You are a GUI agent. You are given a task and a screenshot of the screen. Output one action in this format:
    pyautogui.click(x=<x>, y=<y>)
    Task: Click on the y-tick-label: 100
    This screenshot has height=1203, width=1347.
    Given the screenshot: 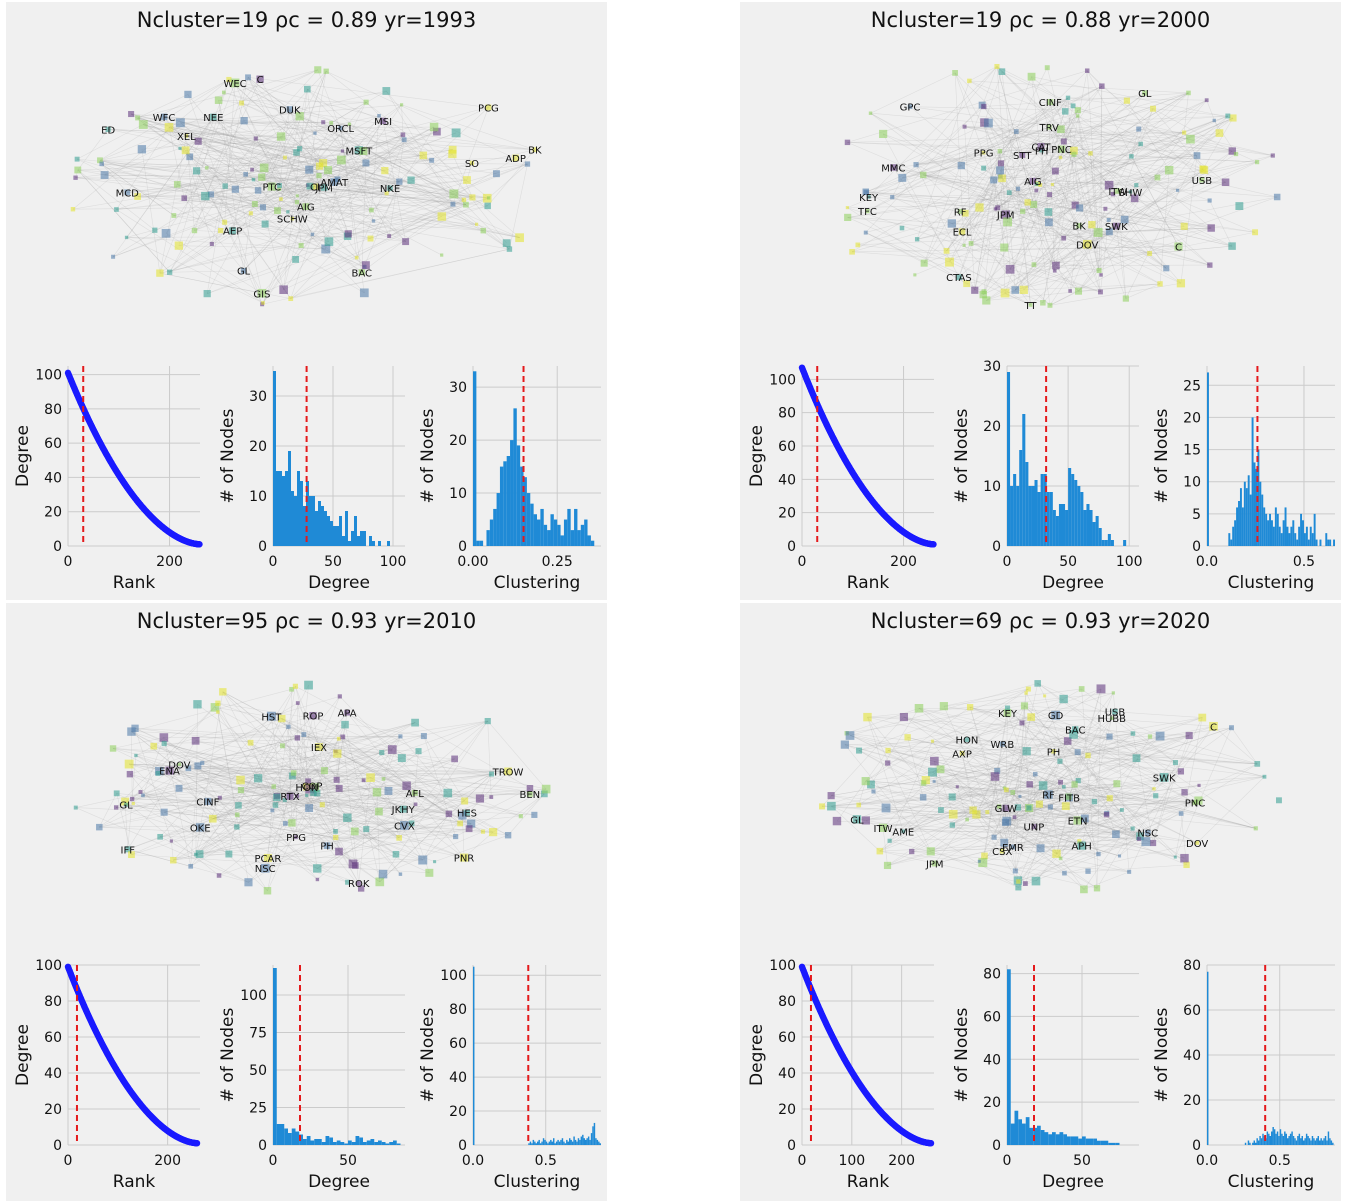 What is the action you would take?
    pyautogui.click(x=253, y=996)
    